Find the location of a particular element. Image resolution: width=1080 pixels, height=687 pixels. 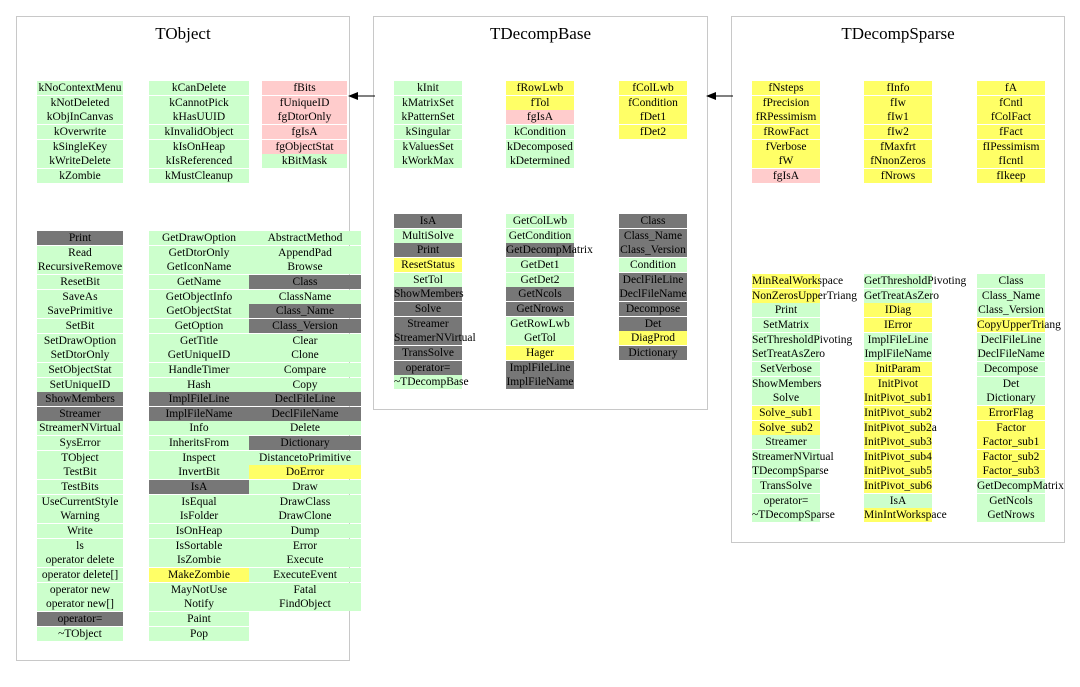

member-label: GetDet1 is located at coordinates (540, 264).